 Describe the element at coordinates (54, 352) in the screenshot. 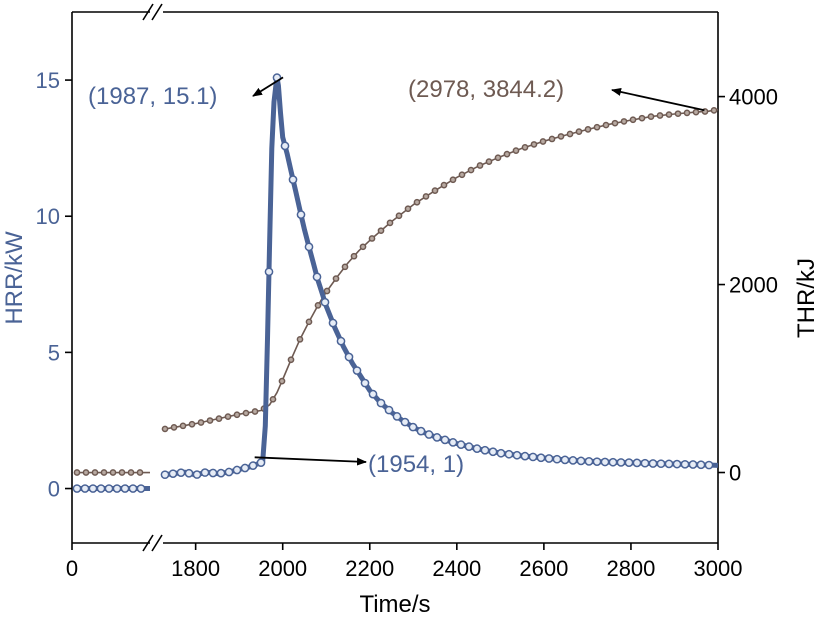

I see `left-y-tick-label: 5` at that location.